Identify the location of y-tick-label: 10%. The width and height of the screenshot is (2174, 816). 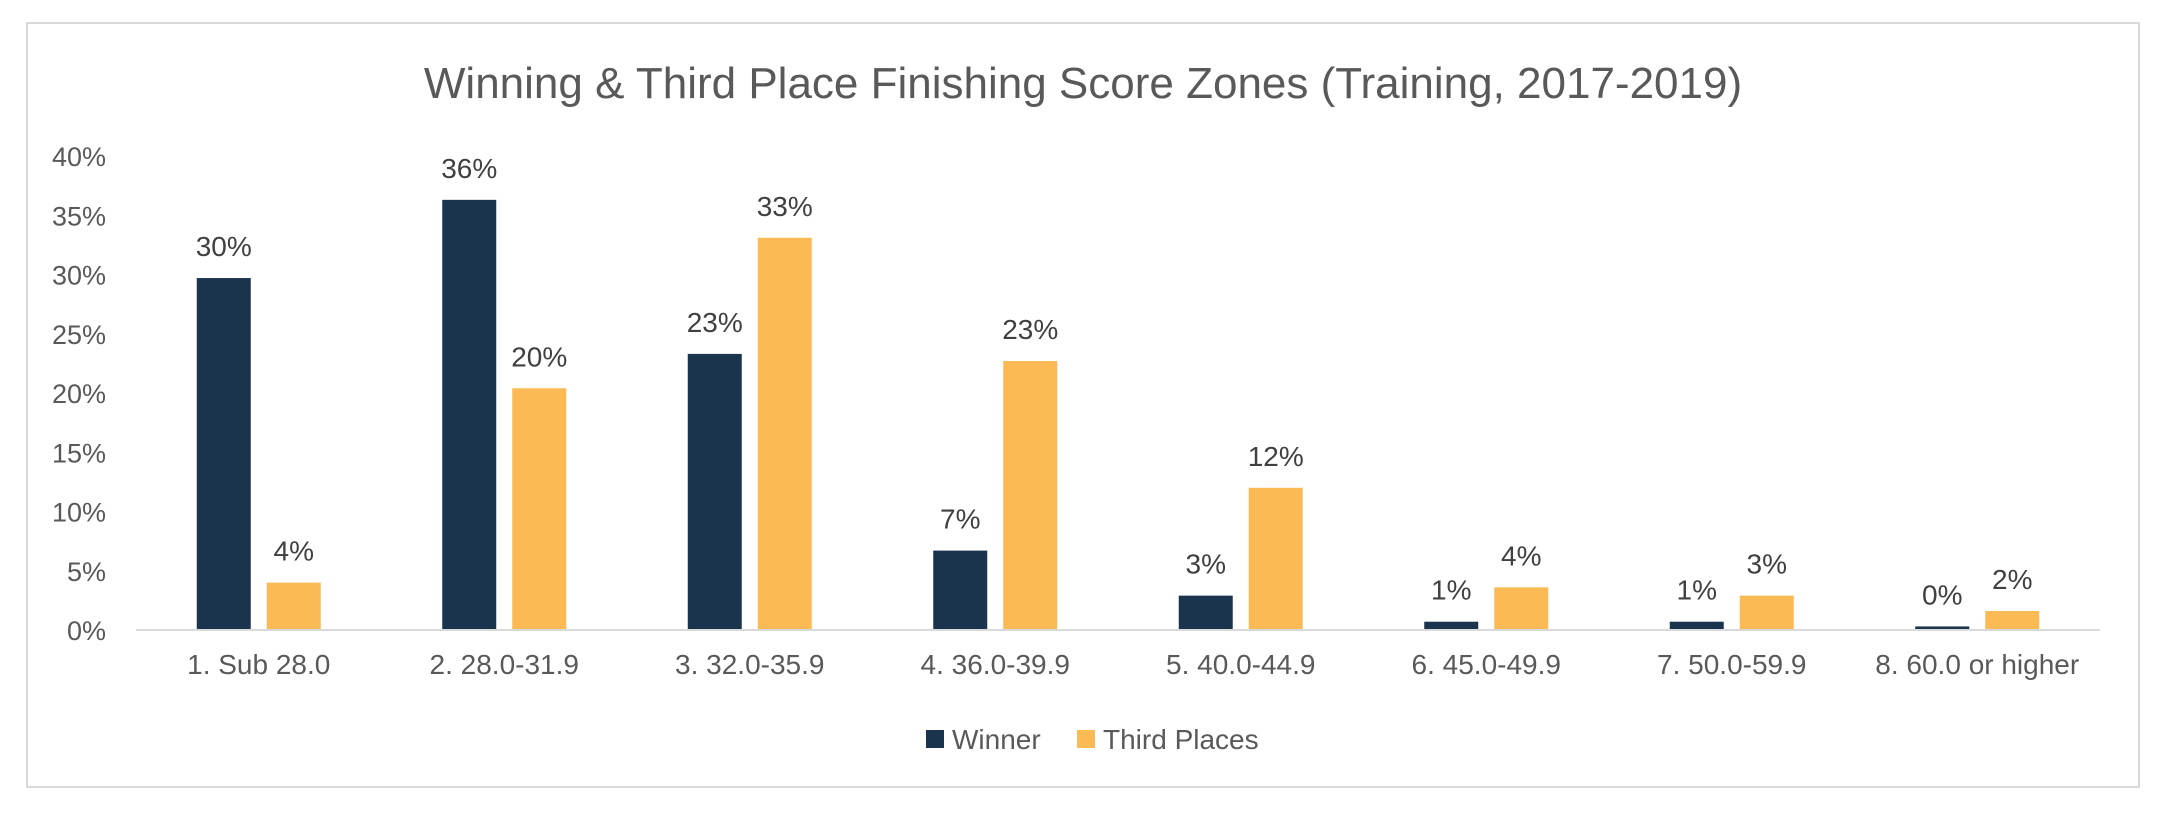
(79, 513).